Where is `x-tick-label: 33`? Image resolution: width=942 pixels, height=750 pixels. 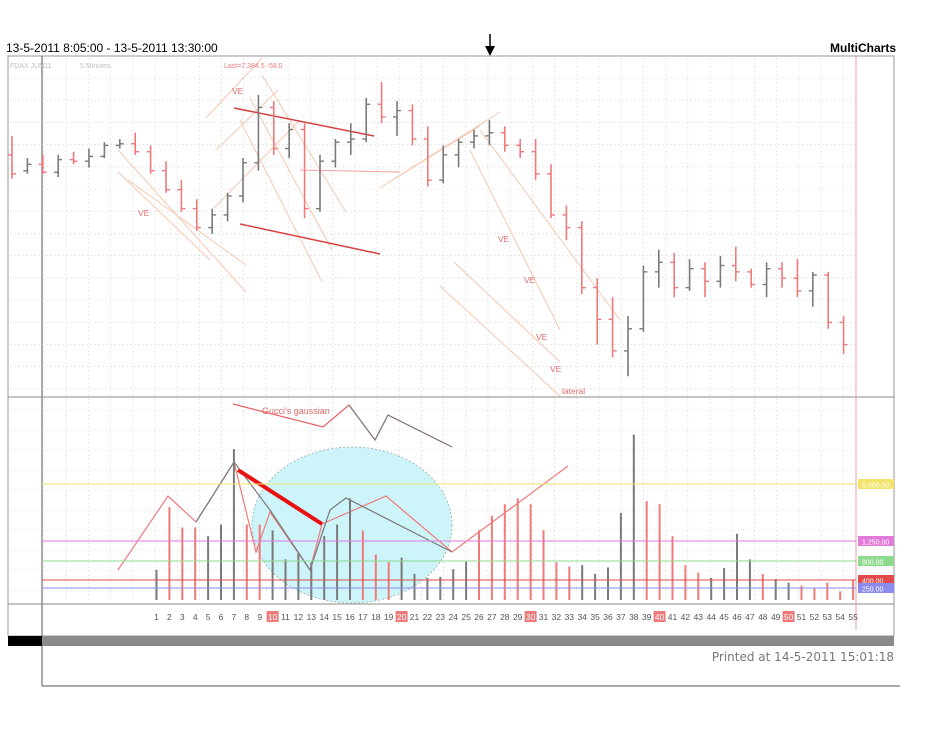
x-tick-label: 33 is located at coordinates (570, 617).